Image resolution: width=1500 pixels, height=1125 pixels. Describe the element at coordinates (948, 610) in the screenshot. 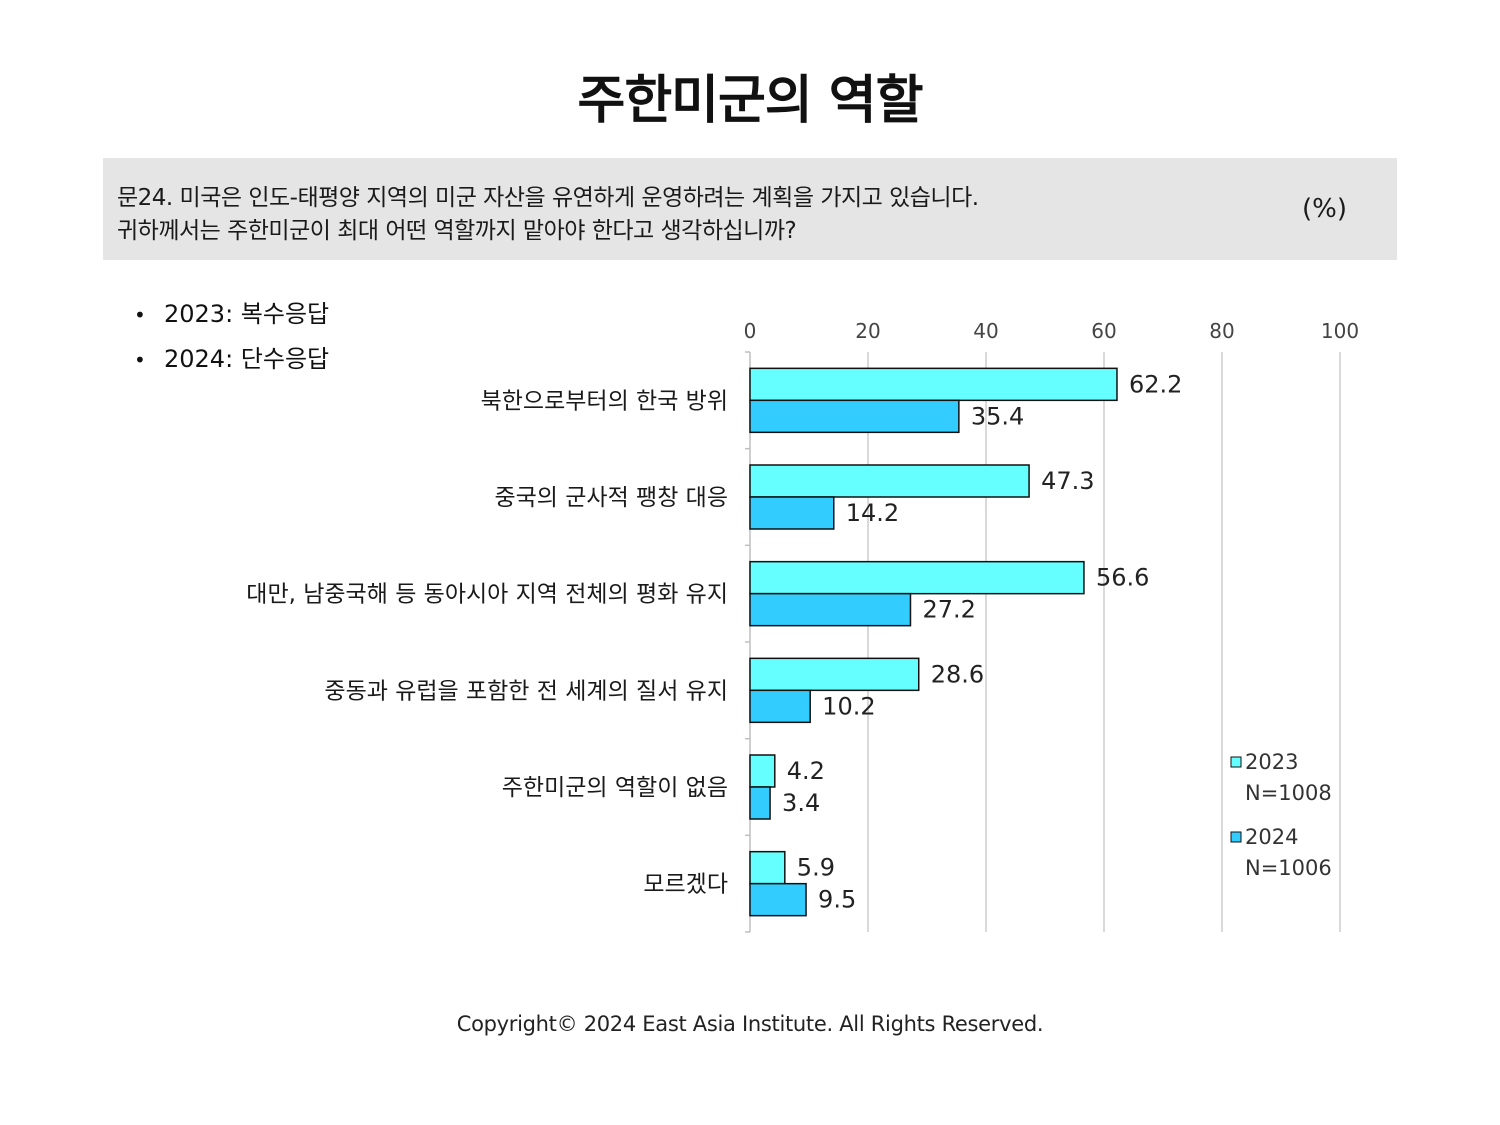

I see `data-label: 27.2` at that location.